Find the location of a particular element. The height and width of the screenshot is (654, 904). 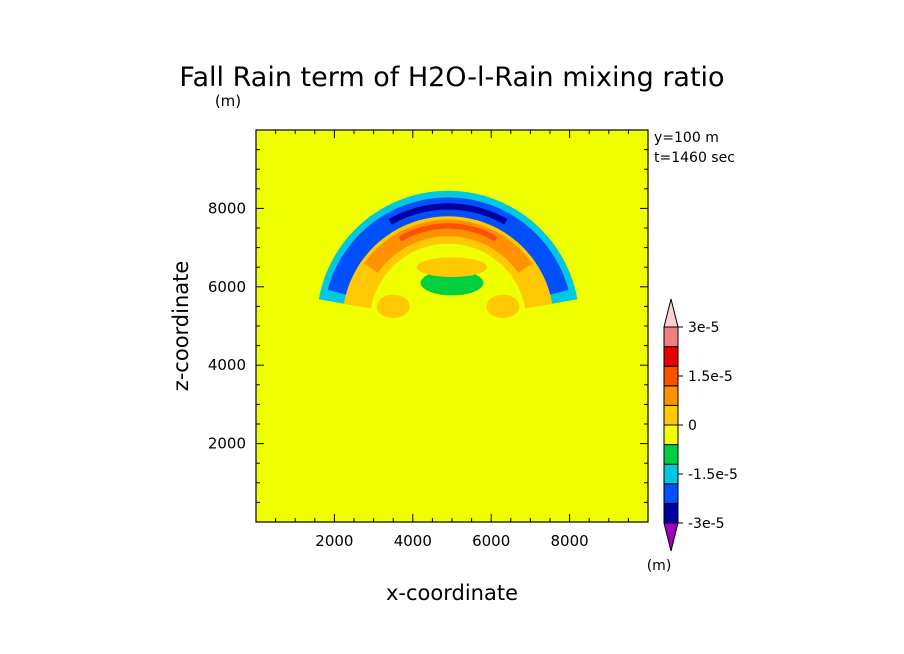

colorbar: -3e-5 -1.5e-5 0 1.5e-5 3e-5 is located at coordinates (700, 425).